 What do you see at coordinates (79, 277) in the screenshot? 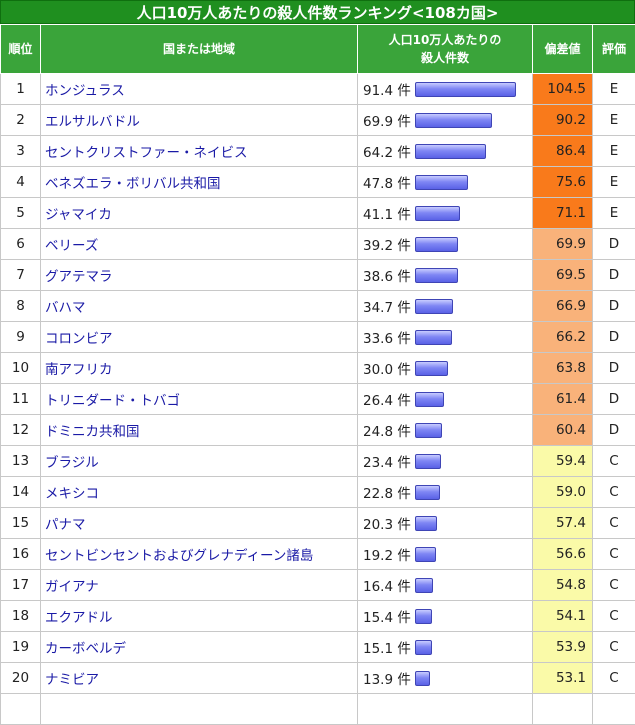
I see `country-link: グアテマラ` at bounding box center [79, 277].